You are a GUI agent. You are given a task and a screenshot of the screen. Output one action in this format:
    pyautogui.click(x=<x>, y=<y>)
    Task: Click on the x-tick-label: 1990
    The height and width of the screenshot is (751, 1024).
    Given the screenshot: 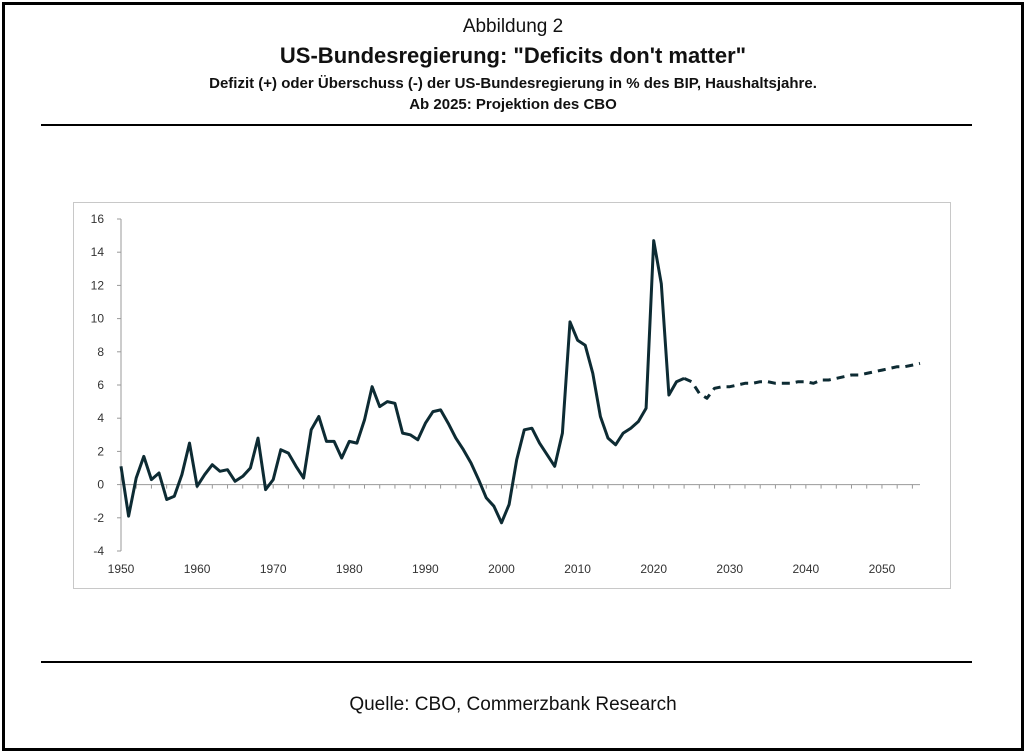 What is the action you would take?
    pyautogui.click(x=425, y=569)
    